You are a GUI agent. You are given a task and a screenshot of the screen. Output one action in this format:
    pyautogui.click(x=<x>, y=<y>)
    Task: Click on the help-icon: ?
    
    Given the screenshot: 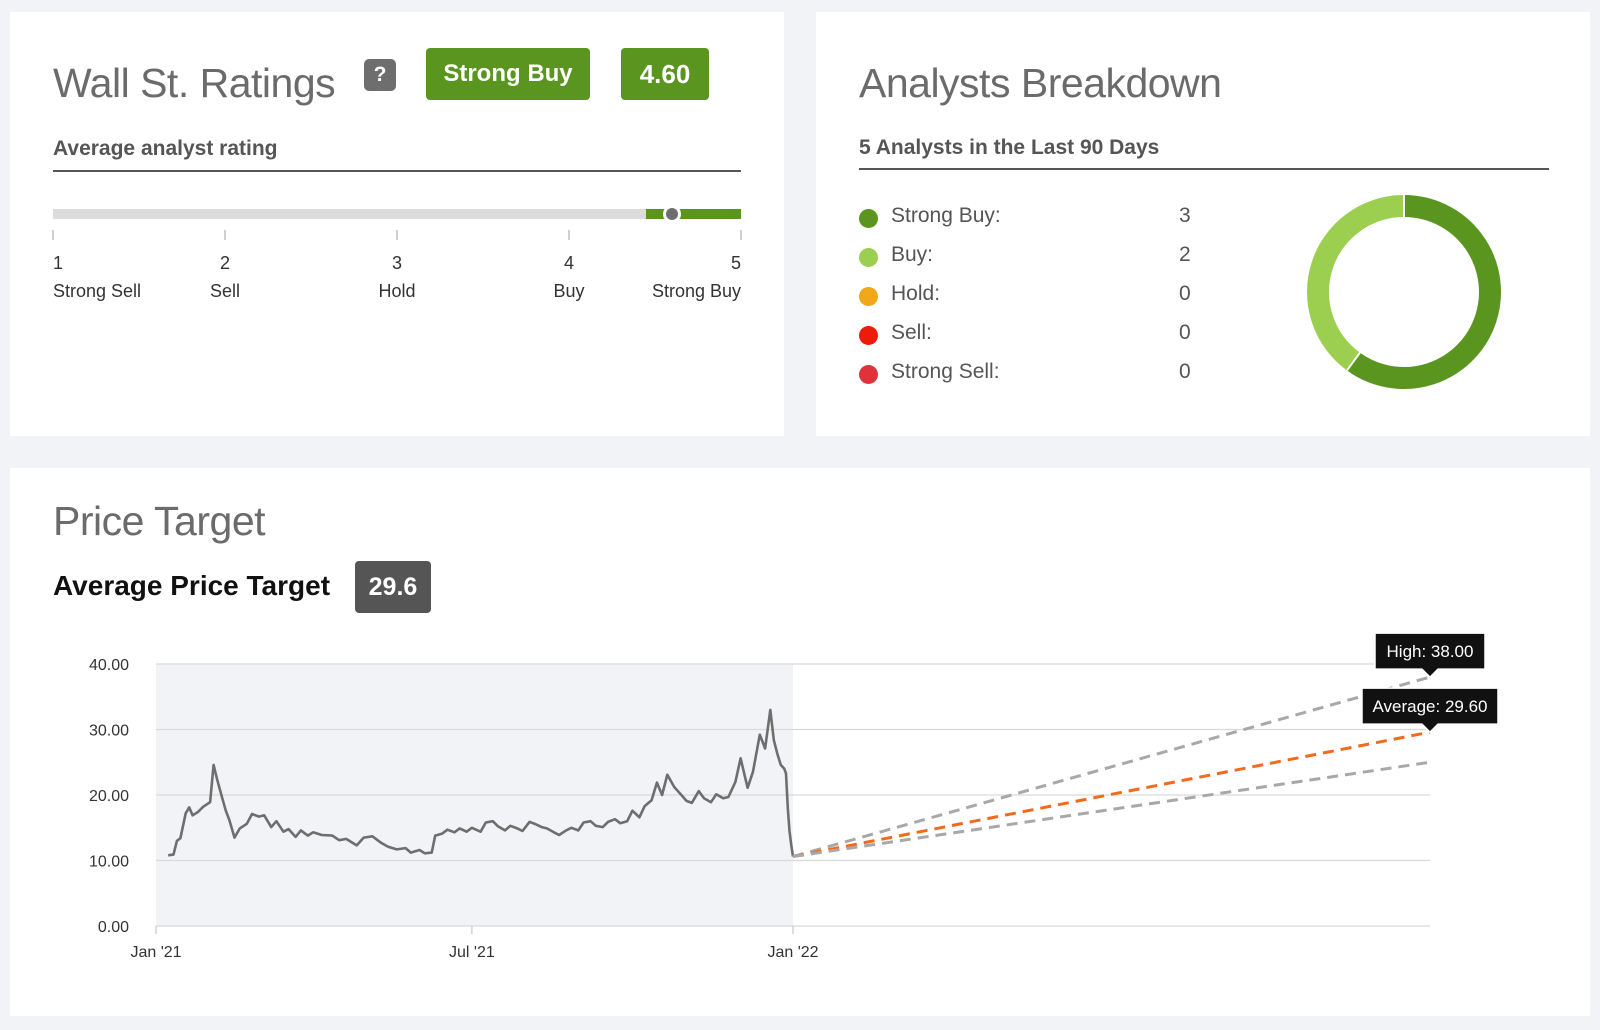 What is the action you would take?
    pyautogui.click(x=380, y=75)
    